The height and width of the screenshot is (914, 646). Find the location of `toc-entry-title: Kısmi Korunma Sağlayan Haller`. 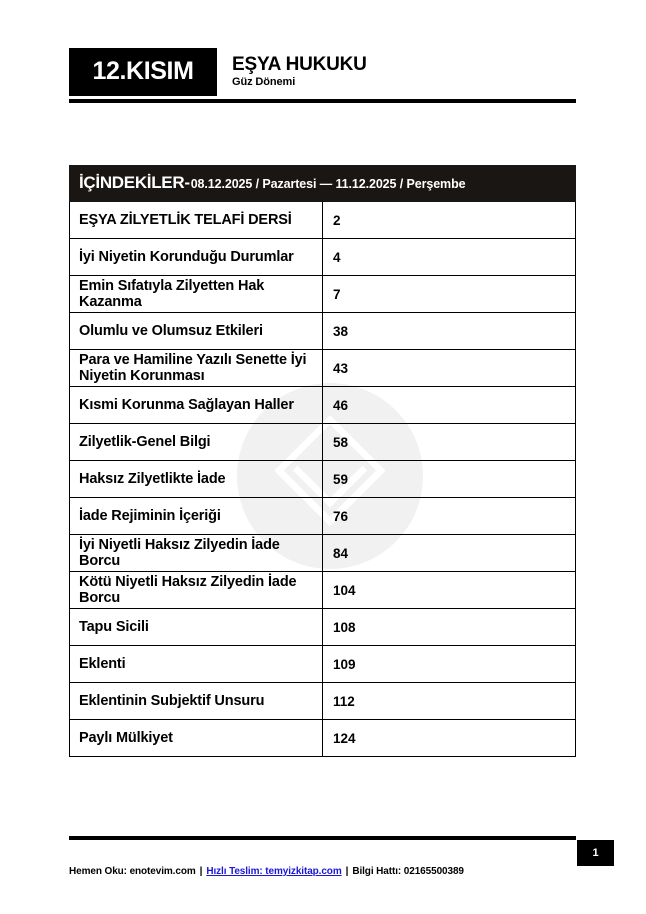

toc-entry-title: Kısmi Korunma Sağlayan Haller is located at coordinates (196, 405).